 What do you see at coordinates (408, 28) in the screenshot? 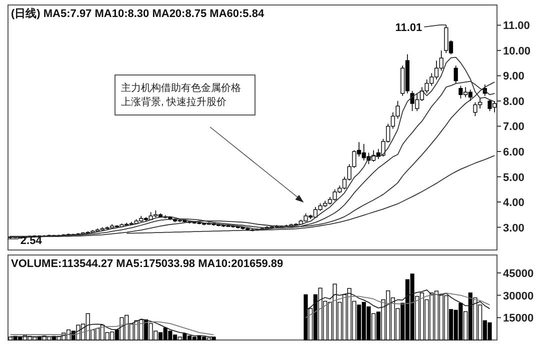
I see `annotation: 11.01` at bounding box center [408, 28].